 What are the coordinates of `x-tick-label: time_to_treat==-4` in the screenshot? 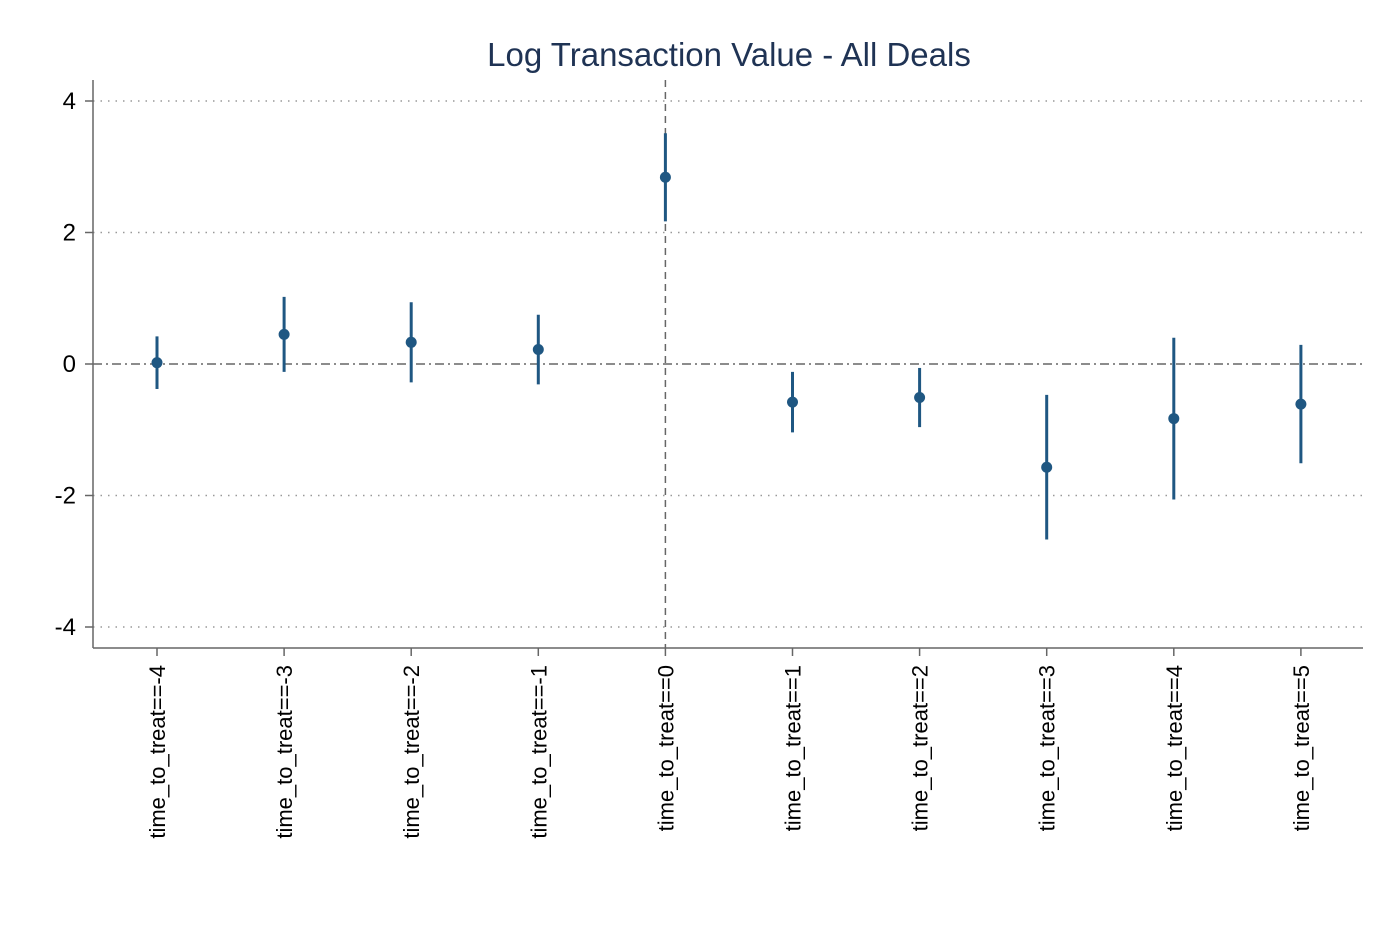 It's located at (157, 752).